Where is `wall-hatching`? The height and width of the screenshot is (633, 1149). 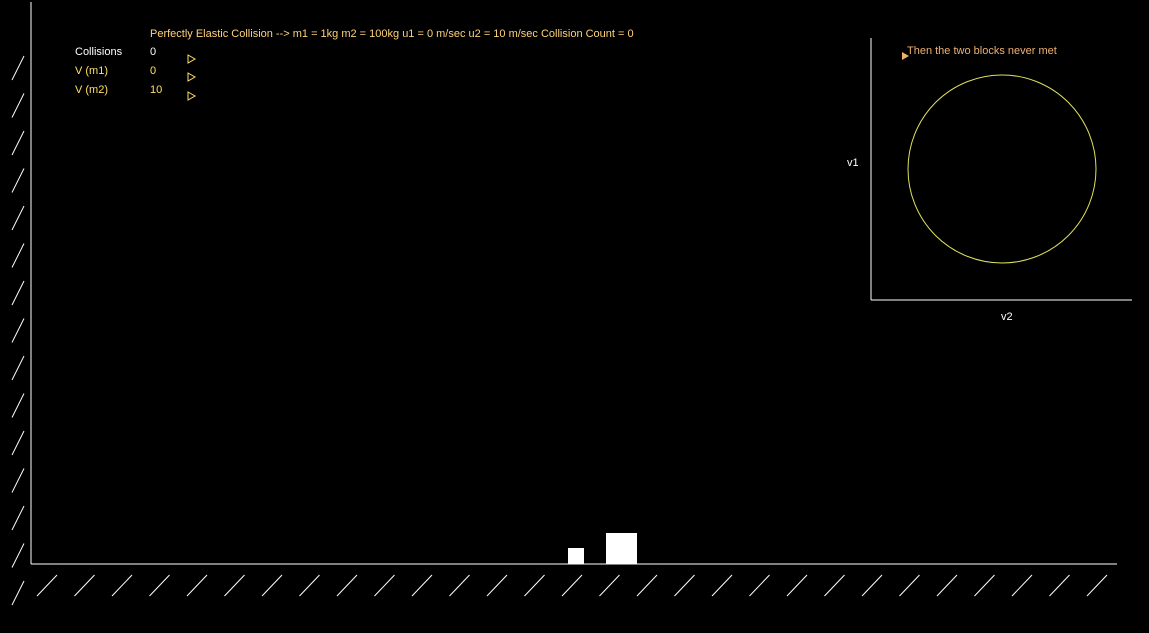
wall-hatching is located at coordinates (18, 330).